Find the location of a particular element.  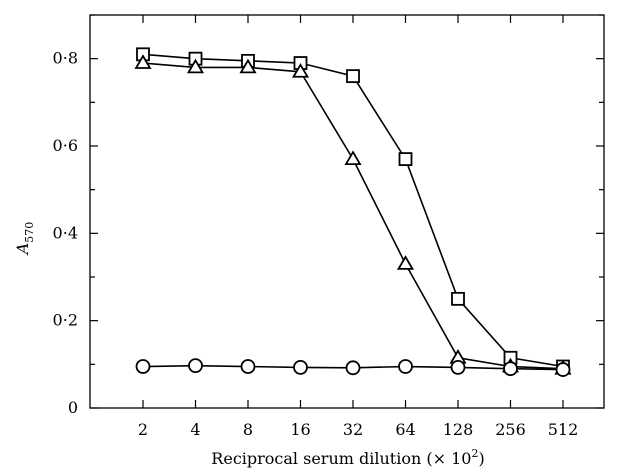

series-circle is located at coordinates (353, 367).